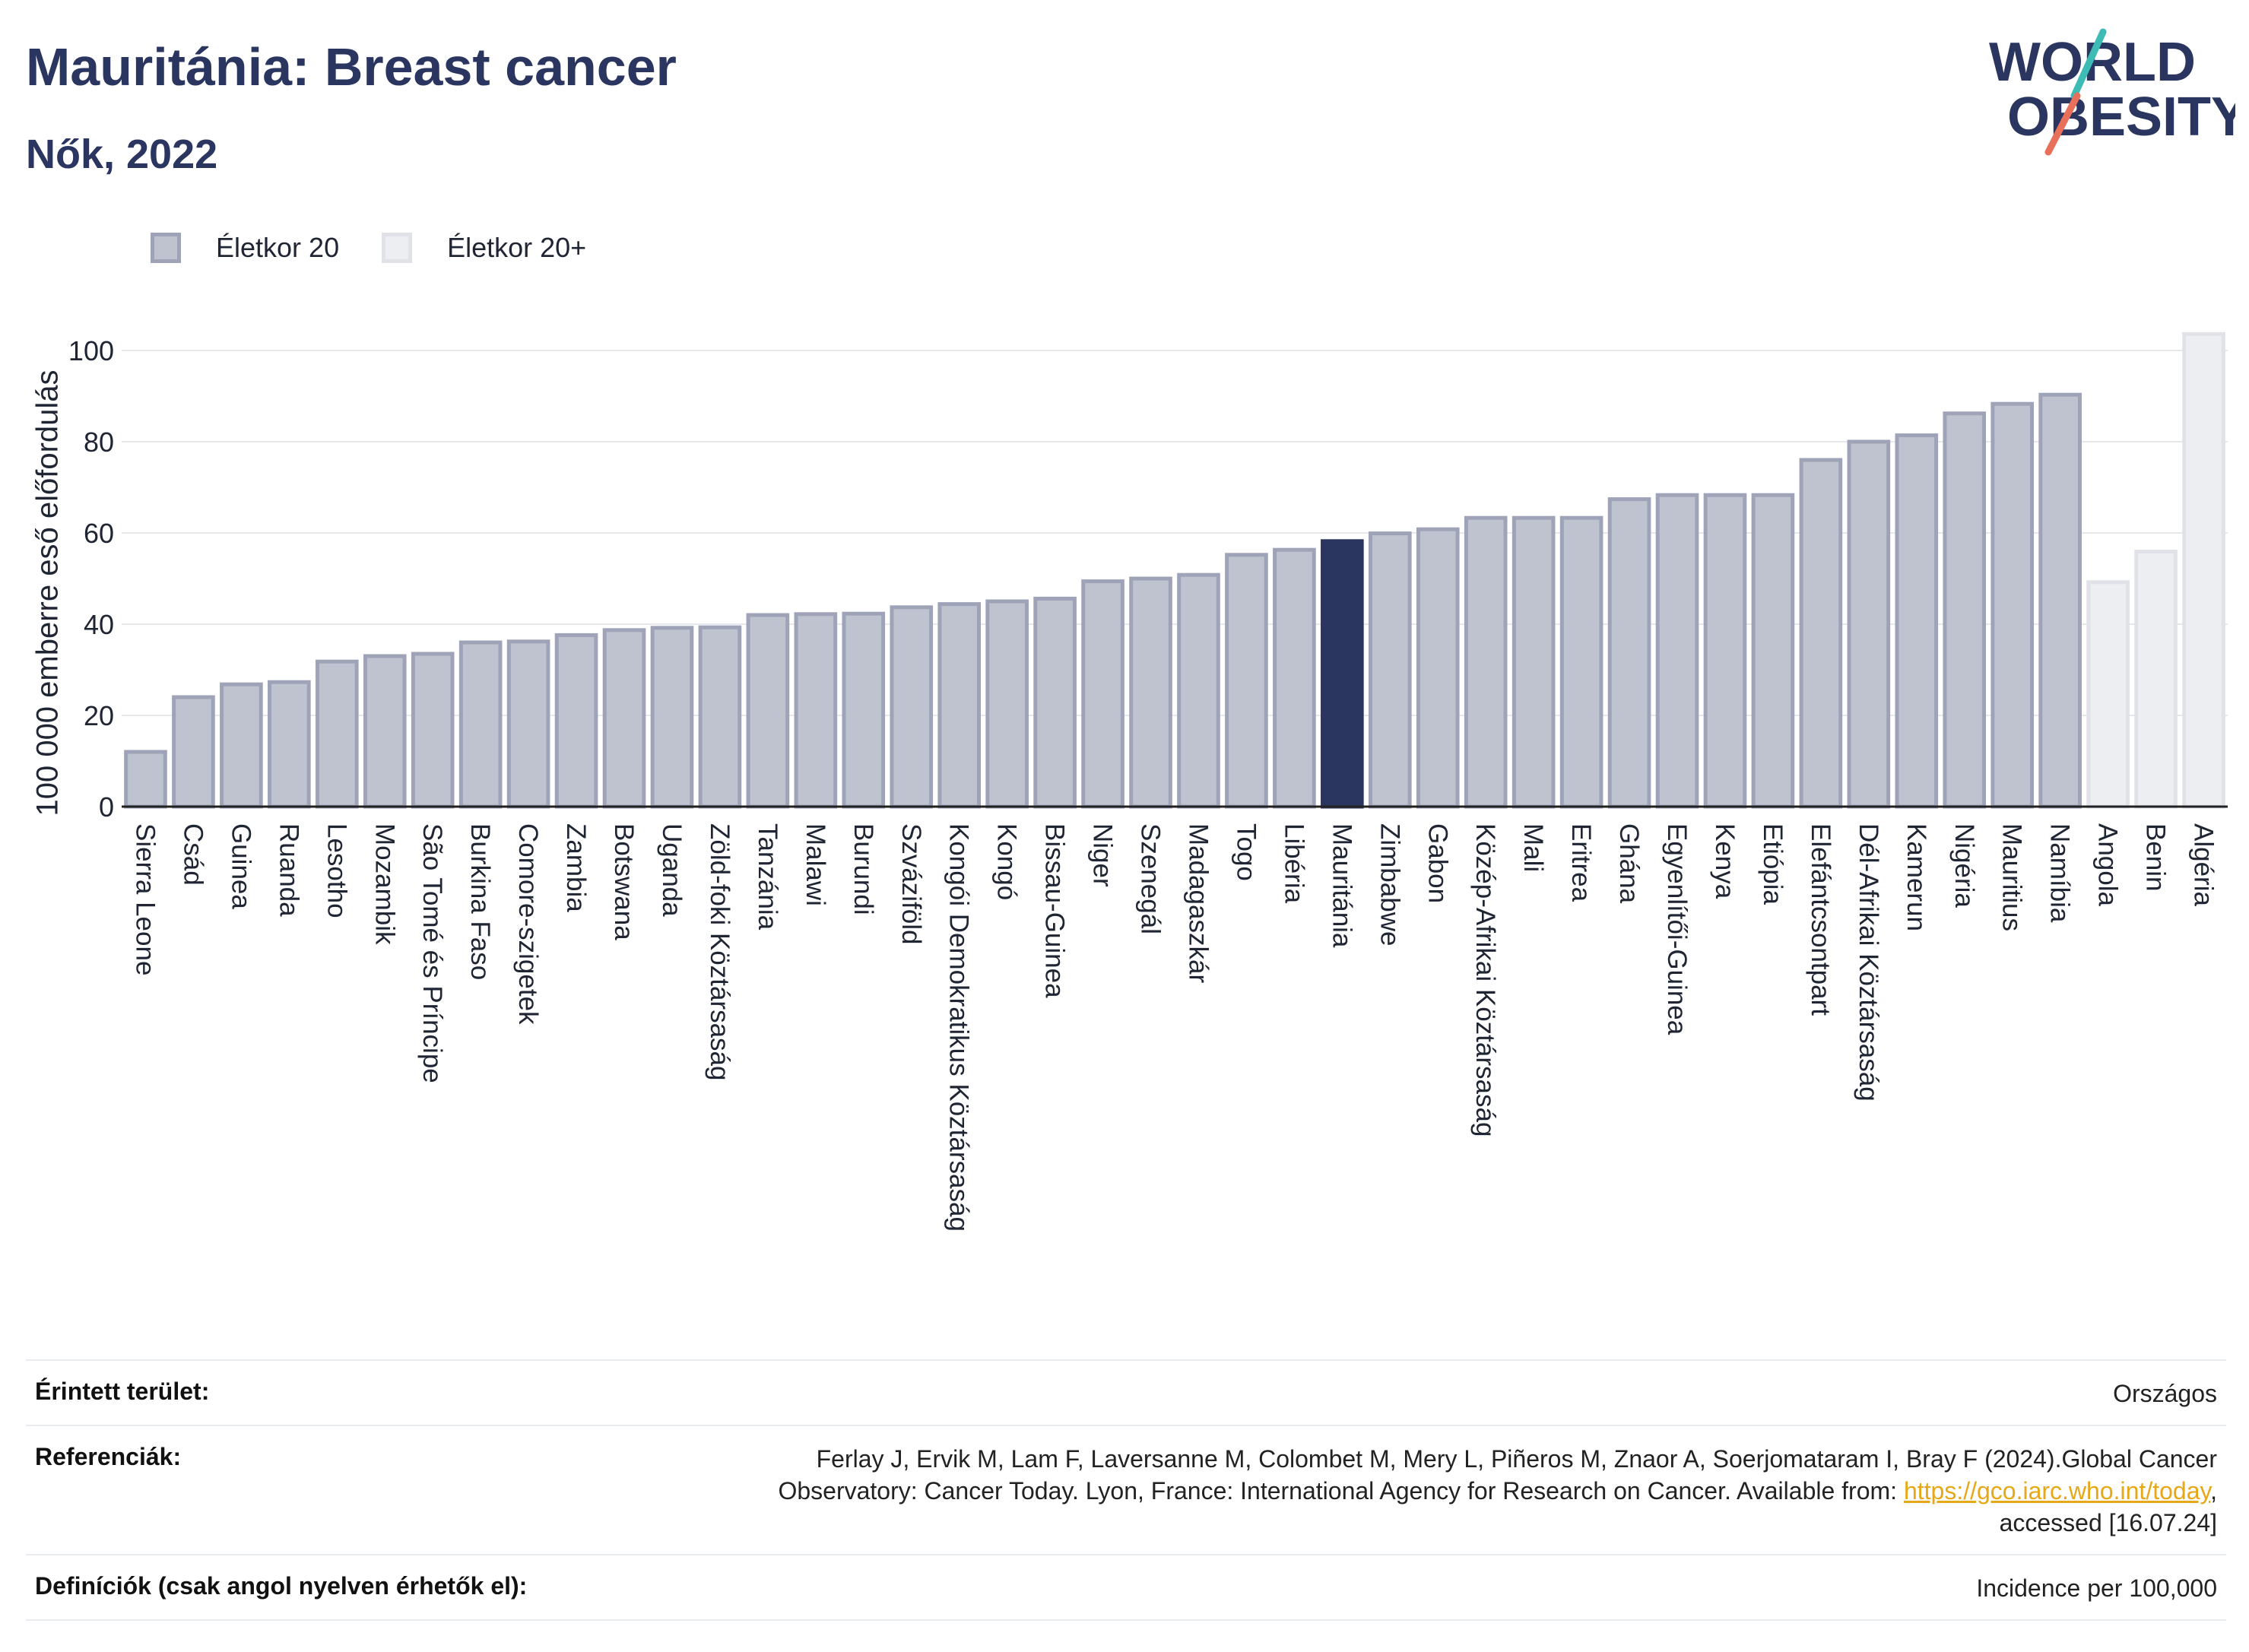  What do you see at coordinates (2060, 600) in the screenshot?
I see `bar-nam-bia` at bounding box center [2060, 600].